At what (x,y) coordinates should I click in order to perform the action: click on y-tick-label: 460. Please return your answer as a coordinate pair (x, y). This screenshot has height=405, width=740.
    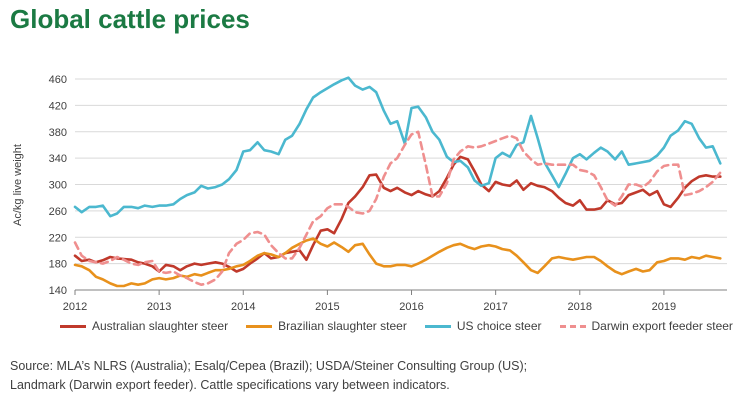
    Looking at the image, I should click on (58, 80).